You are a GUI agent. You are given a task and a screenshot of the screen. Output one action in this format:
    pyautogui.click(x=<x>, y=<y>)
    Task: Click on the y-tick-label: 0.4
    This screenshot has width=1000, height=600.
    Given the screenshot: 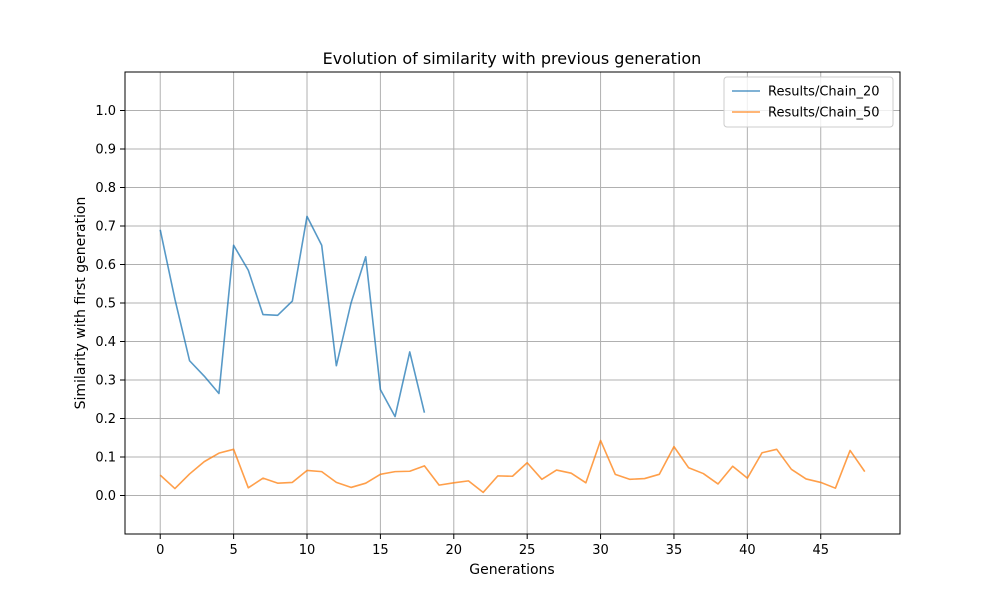 What is the action you would take?
    pyautogui.click(x=105, y=342)
    